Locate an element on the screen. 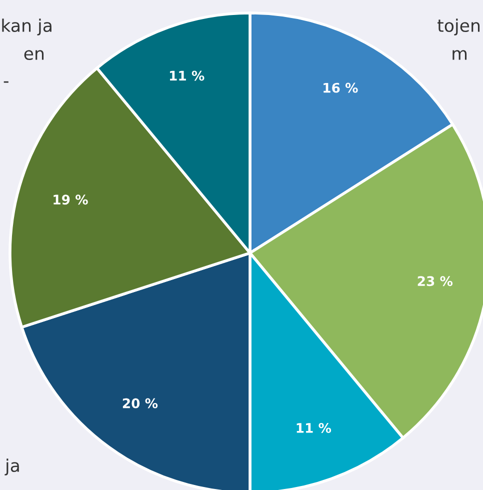  text: en is located at coordinates (34, 55).